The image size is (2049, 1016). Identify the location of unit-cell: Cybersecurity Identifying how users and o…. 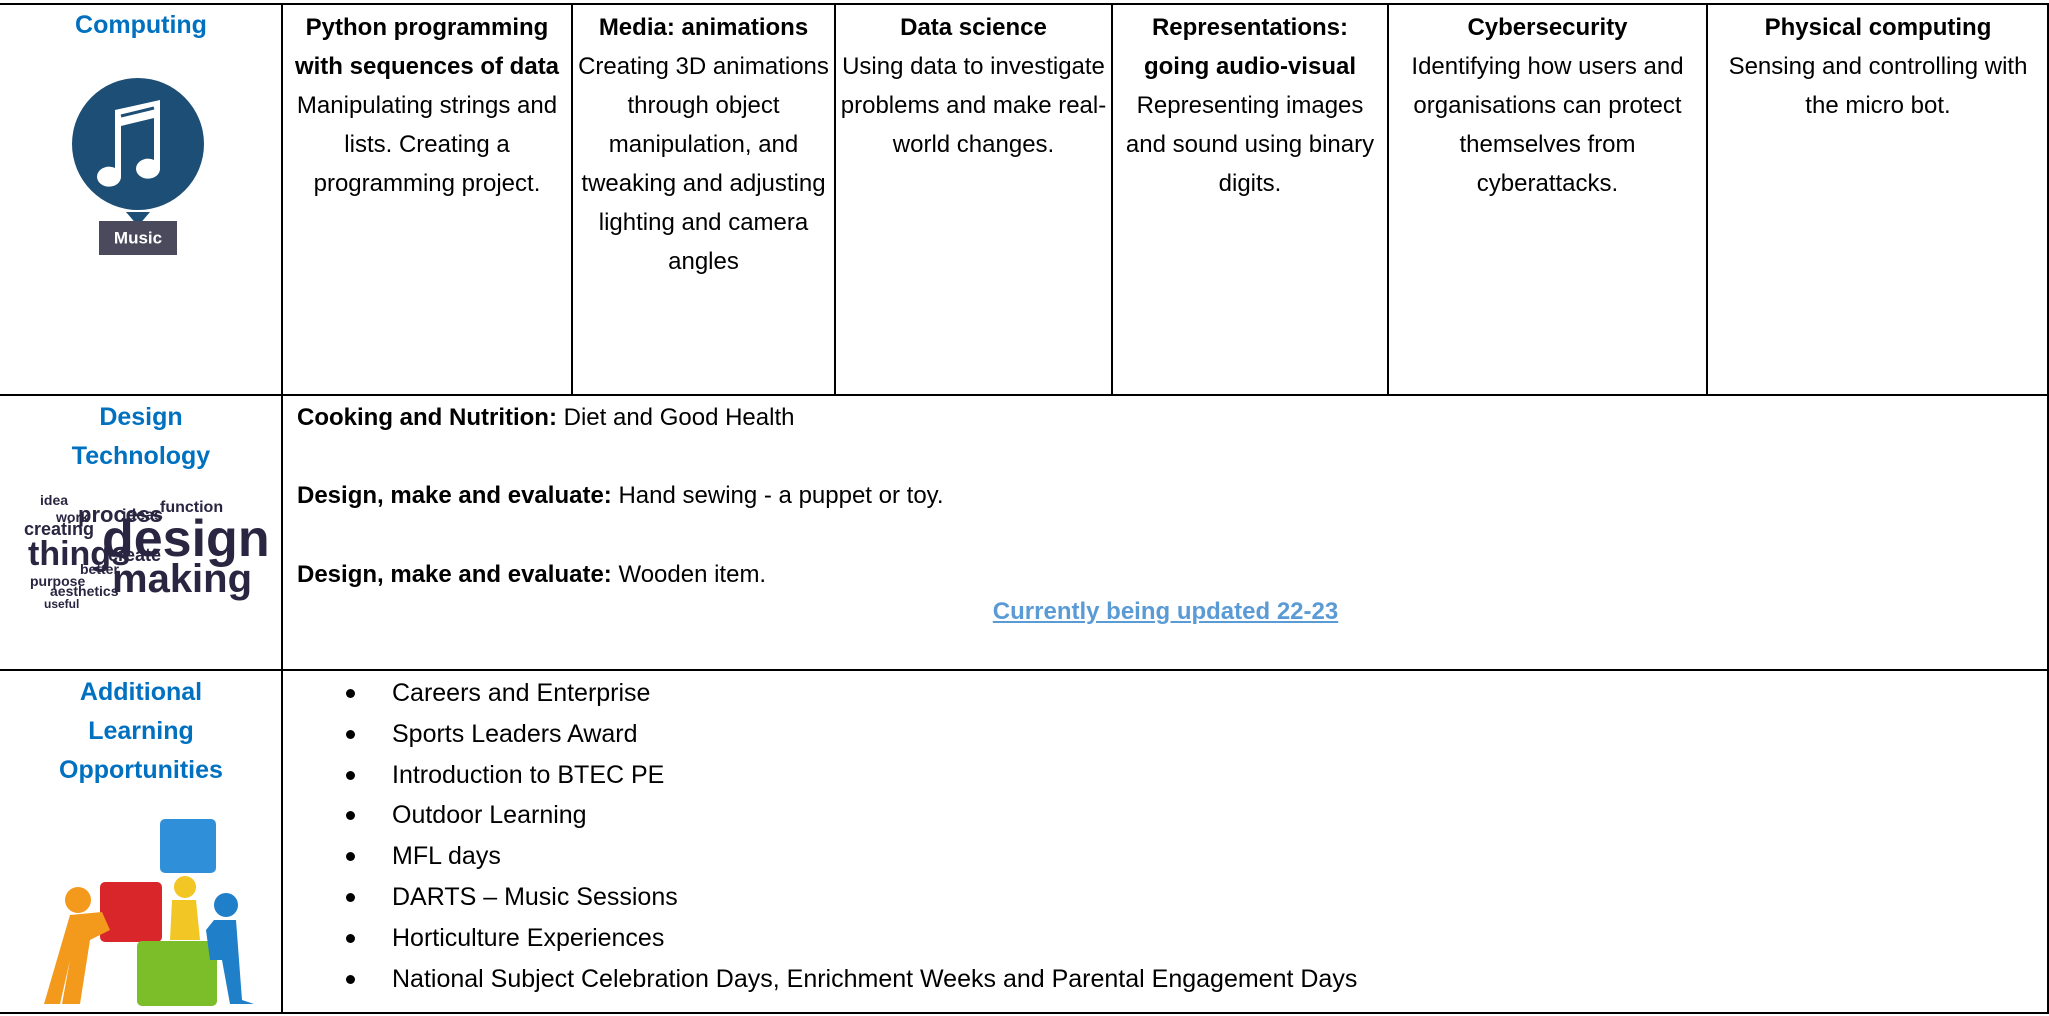
(1547, 103).